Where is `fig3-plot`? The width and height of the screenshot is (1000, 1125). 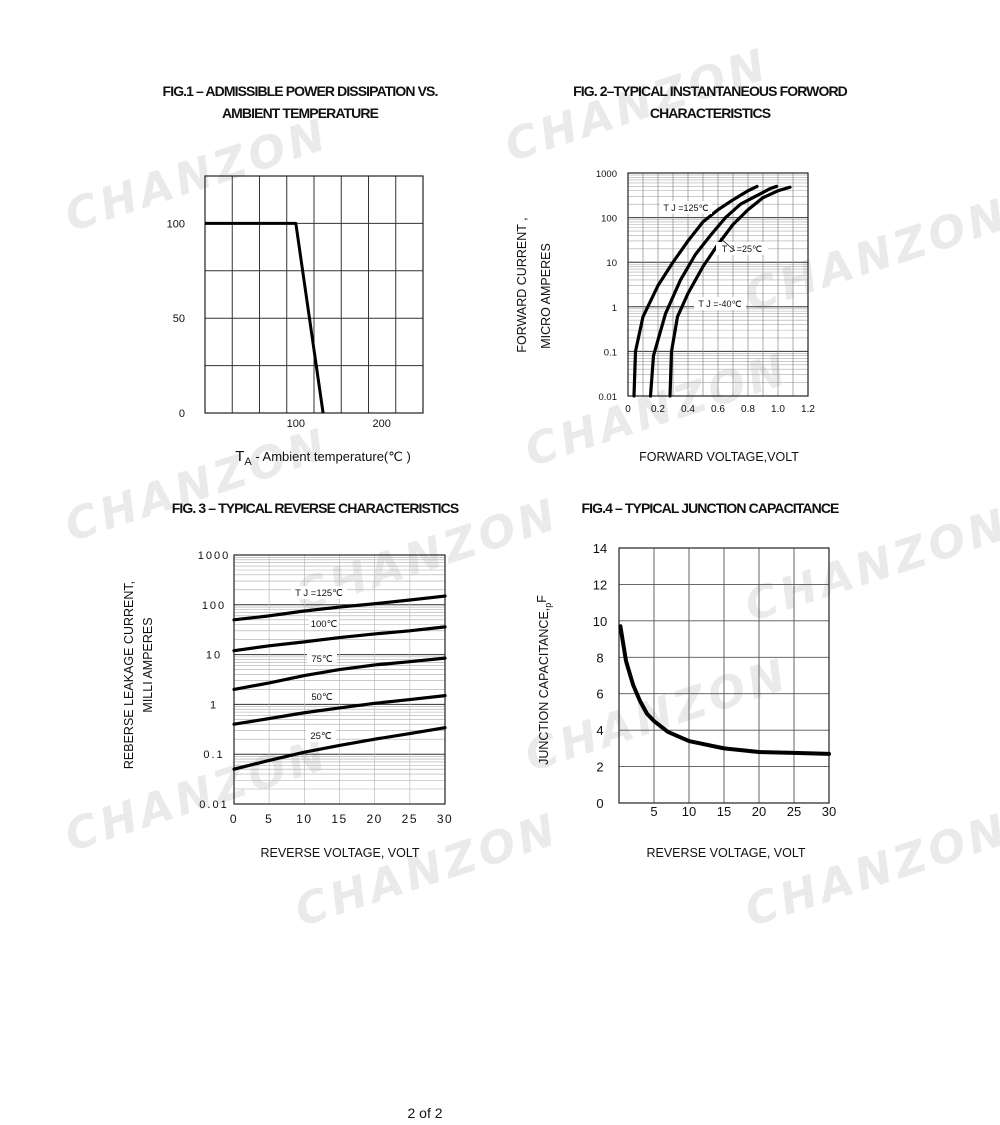
fig3-plot is located at coordinates (339, 679).